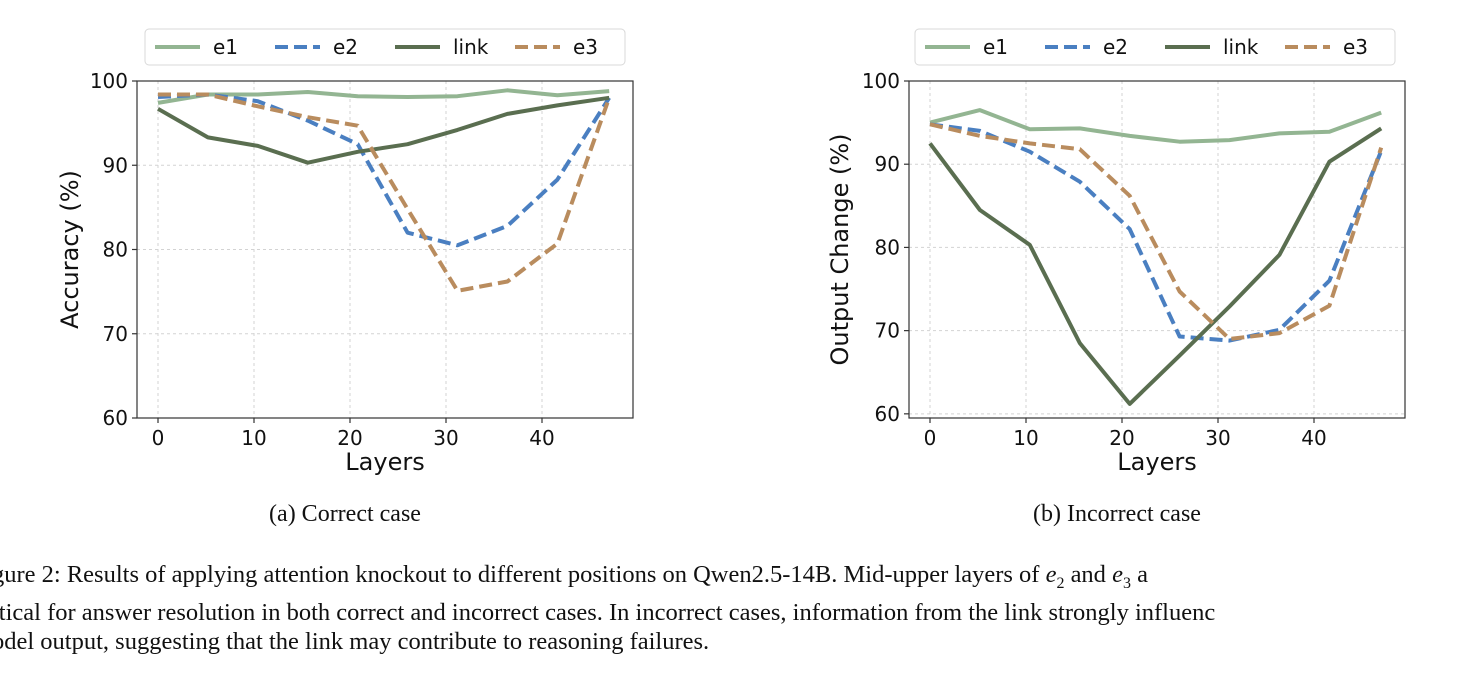 The height and width of the screenshot is (687, 1460). Describe the element at coordinates (70, 249) in the screenshot. I see `y-axis-label: Accuracy (%)` at that location.